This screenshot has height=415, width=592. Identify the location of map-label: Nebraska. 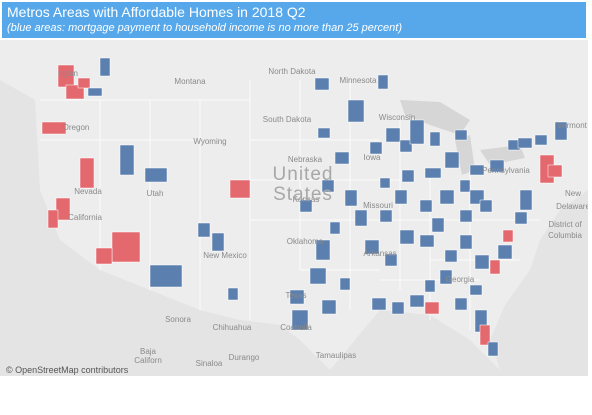
(305, 159).